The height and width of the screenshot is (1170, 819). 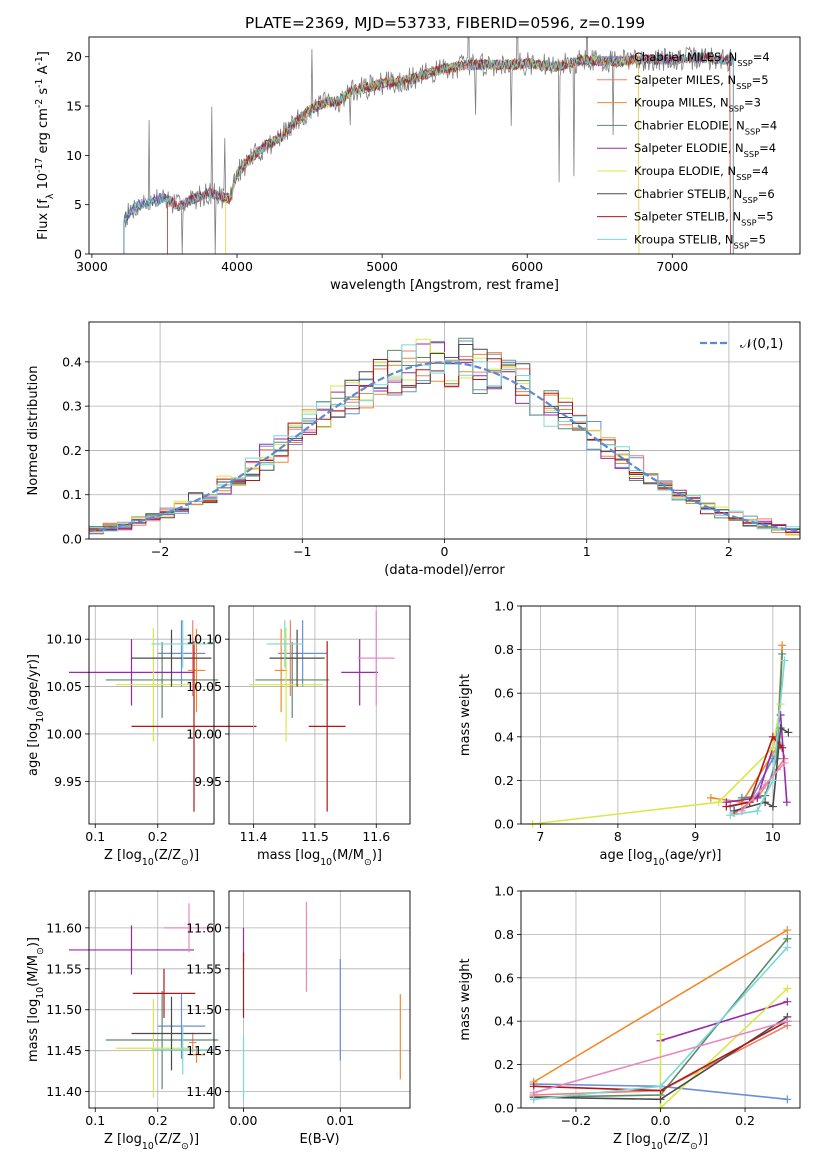 I want to click on y-tick-label: 0.2, so click(x=504, y=780).